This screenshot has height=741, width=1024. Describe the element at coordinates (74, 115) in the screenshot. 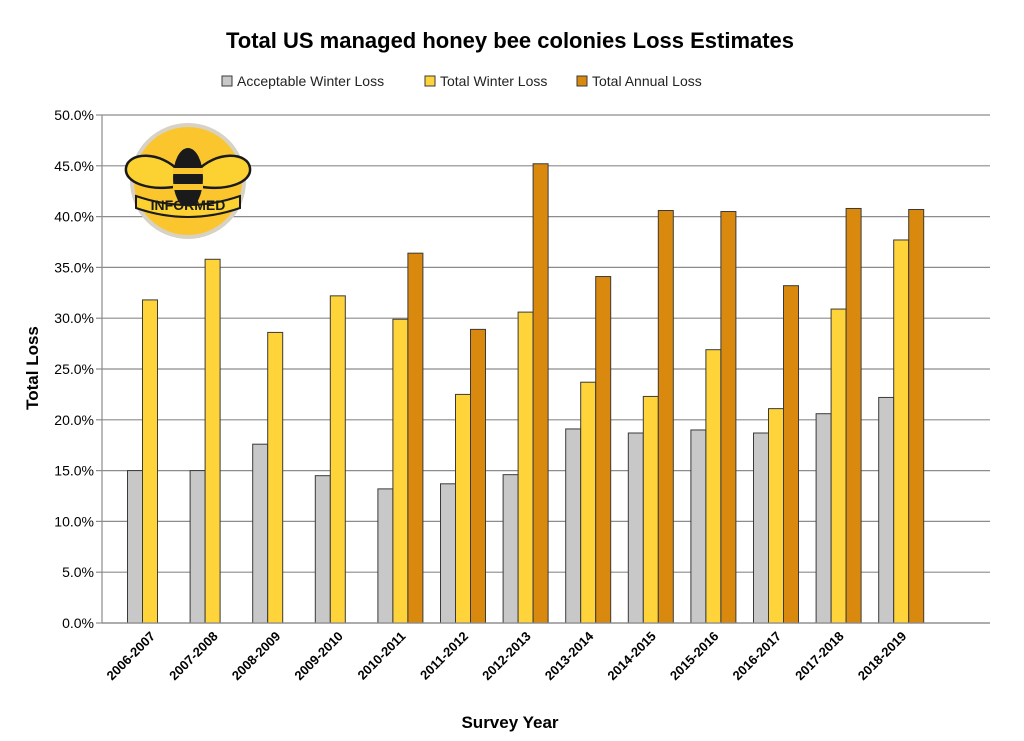

I see `y-tick-label: 50.0%` at that location.